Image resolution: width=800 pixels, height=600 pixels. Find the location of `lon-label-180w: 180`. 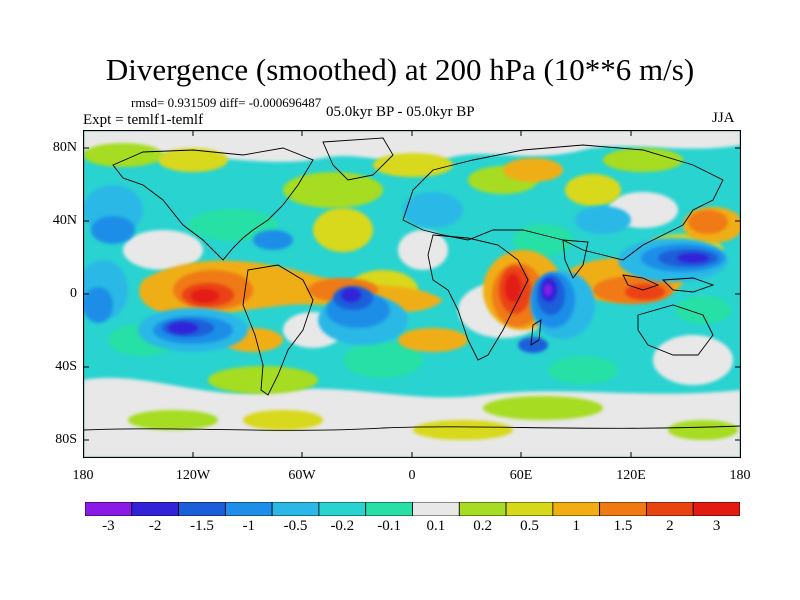

lon-label-180w: 180 is located at coordinates (83, 475).